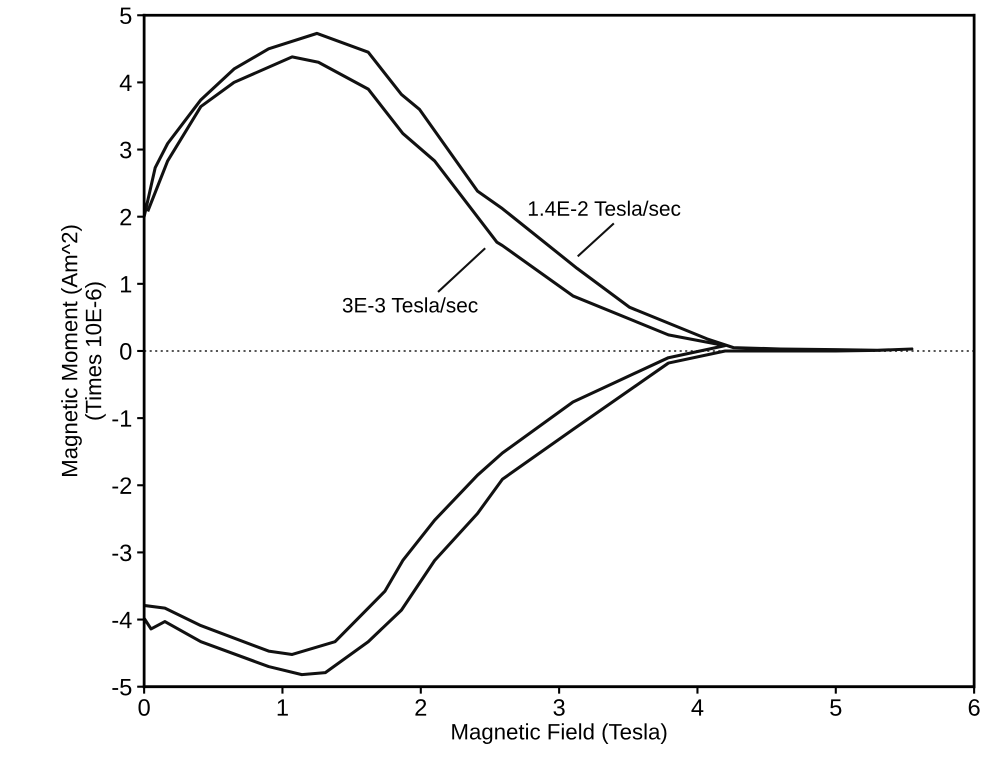 The image size is (994, 763). I want to click on y-tick-label: 3, so click(126, 150).